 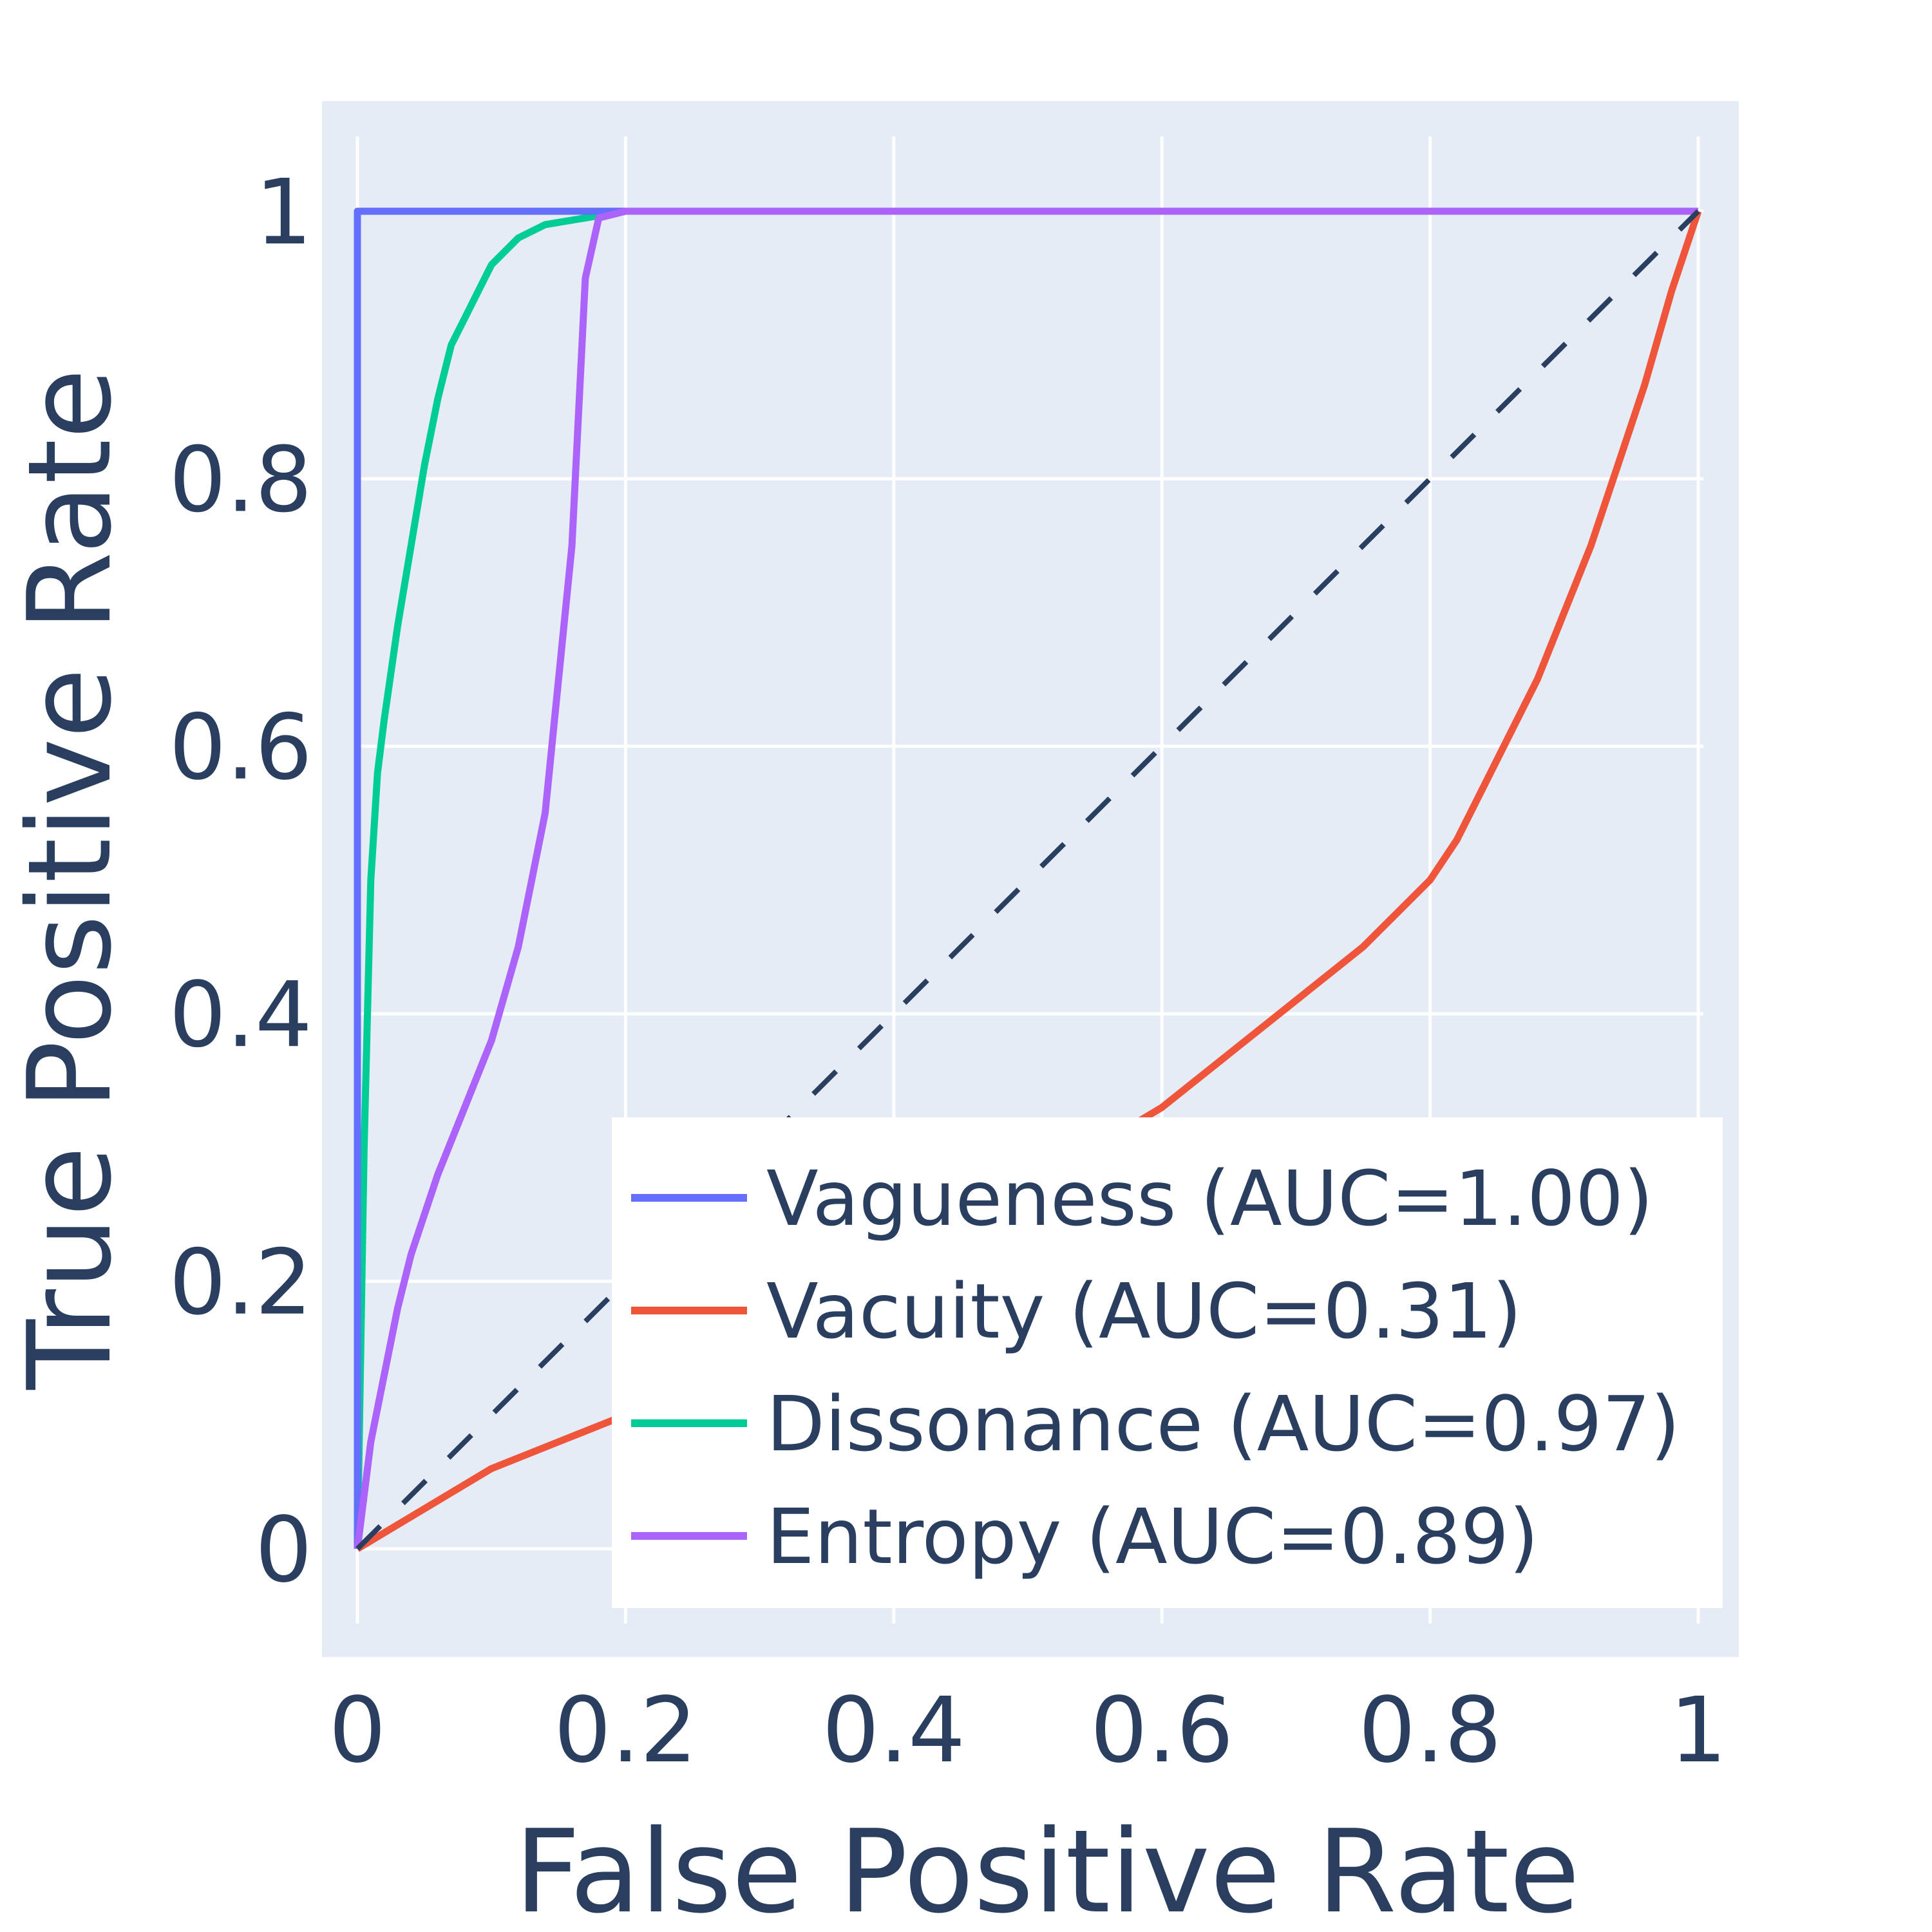 What do you see at coordinates (240, 748) in the screenshot?
I see `y-tick-label: 0.6` at bounding box center [240, 748].